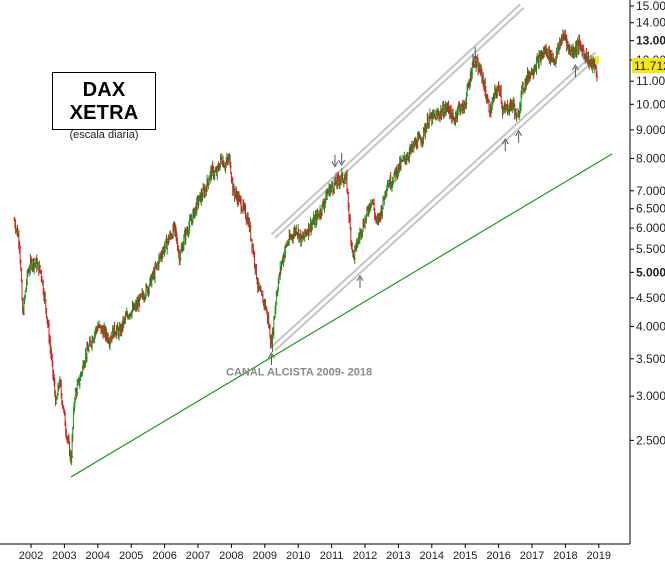  I want to click on y-tick-label: 5.000, so click(650, 272).